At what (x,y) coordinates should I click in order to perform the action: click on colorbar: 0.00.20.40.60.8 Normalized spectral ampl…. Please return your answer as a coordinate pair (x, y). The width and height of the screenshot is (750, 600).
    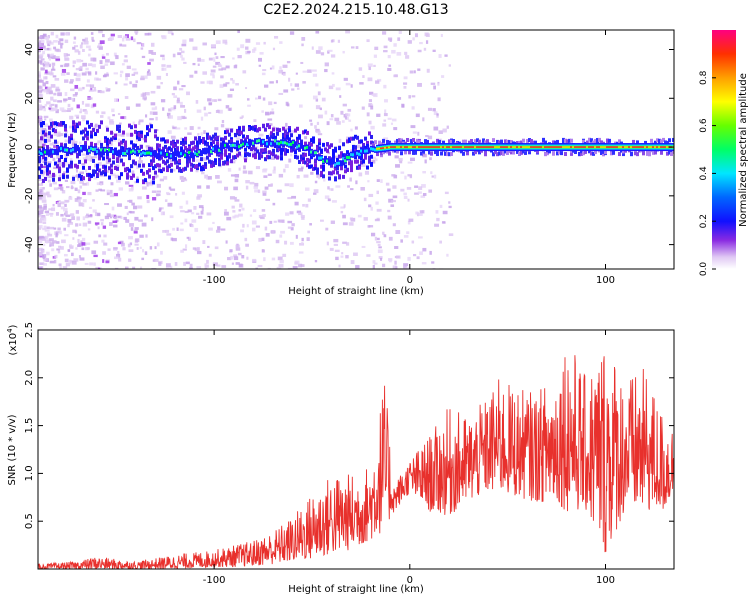
    Looking at the image, I should click on (724, 153).